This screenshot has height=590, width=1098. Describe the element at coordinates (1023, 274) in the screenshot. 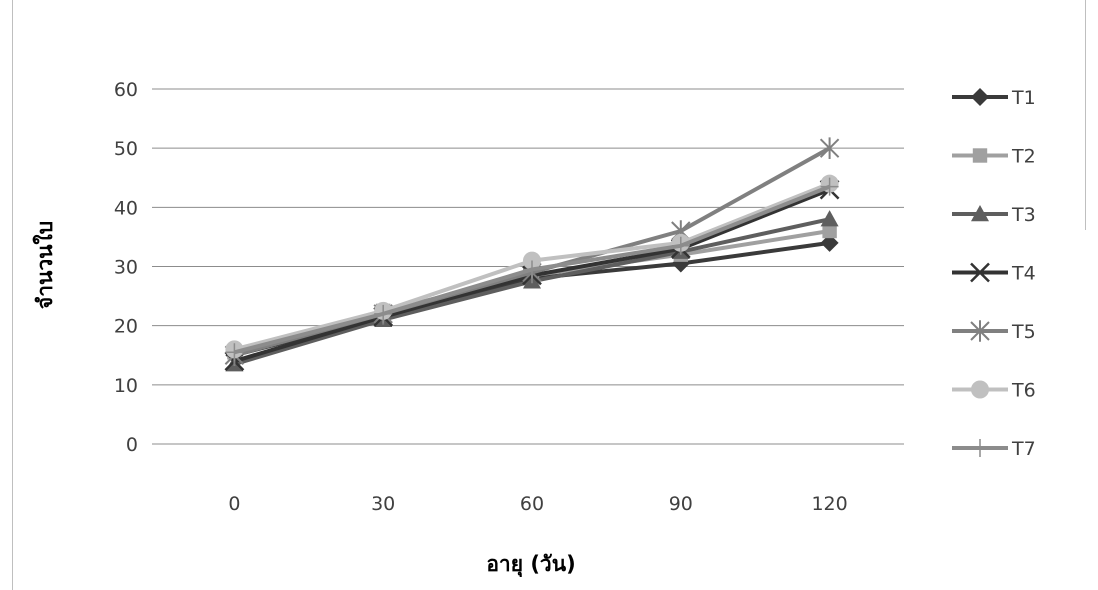

I see `legend-label: T4` at that location.